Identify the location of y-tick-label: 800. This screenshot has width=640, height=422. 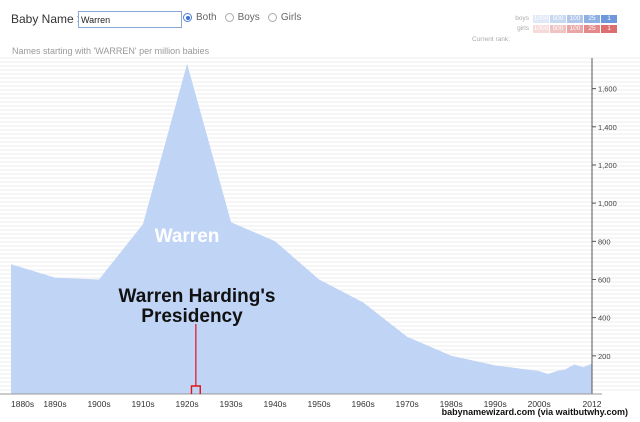
(604, 241).